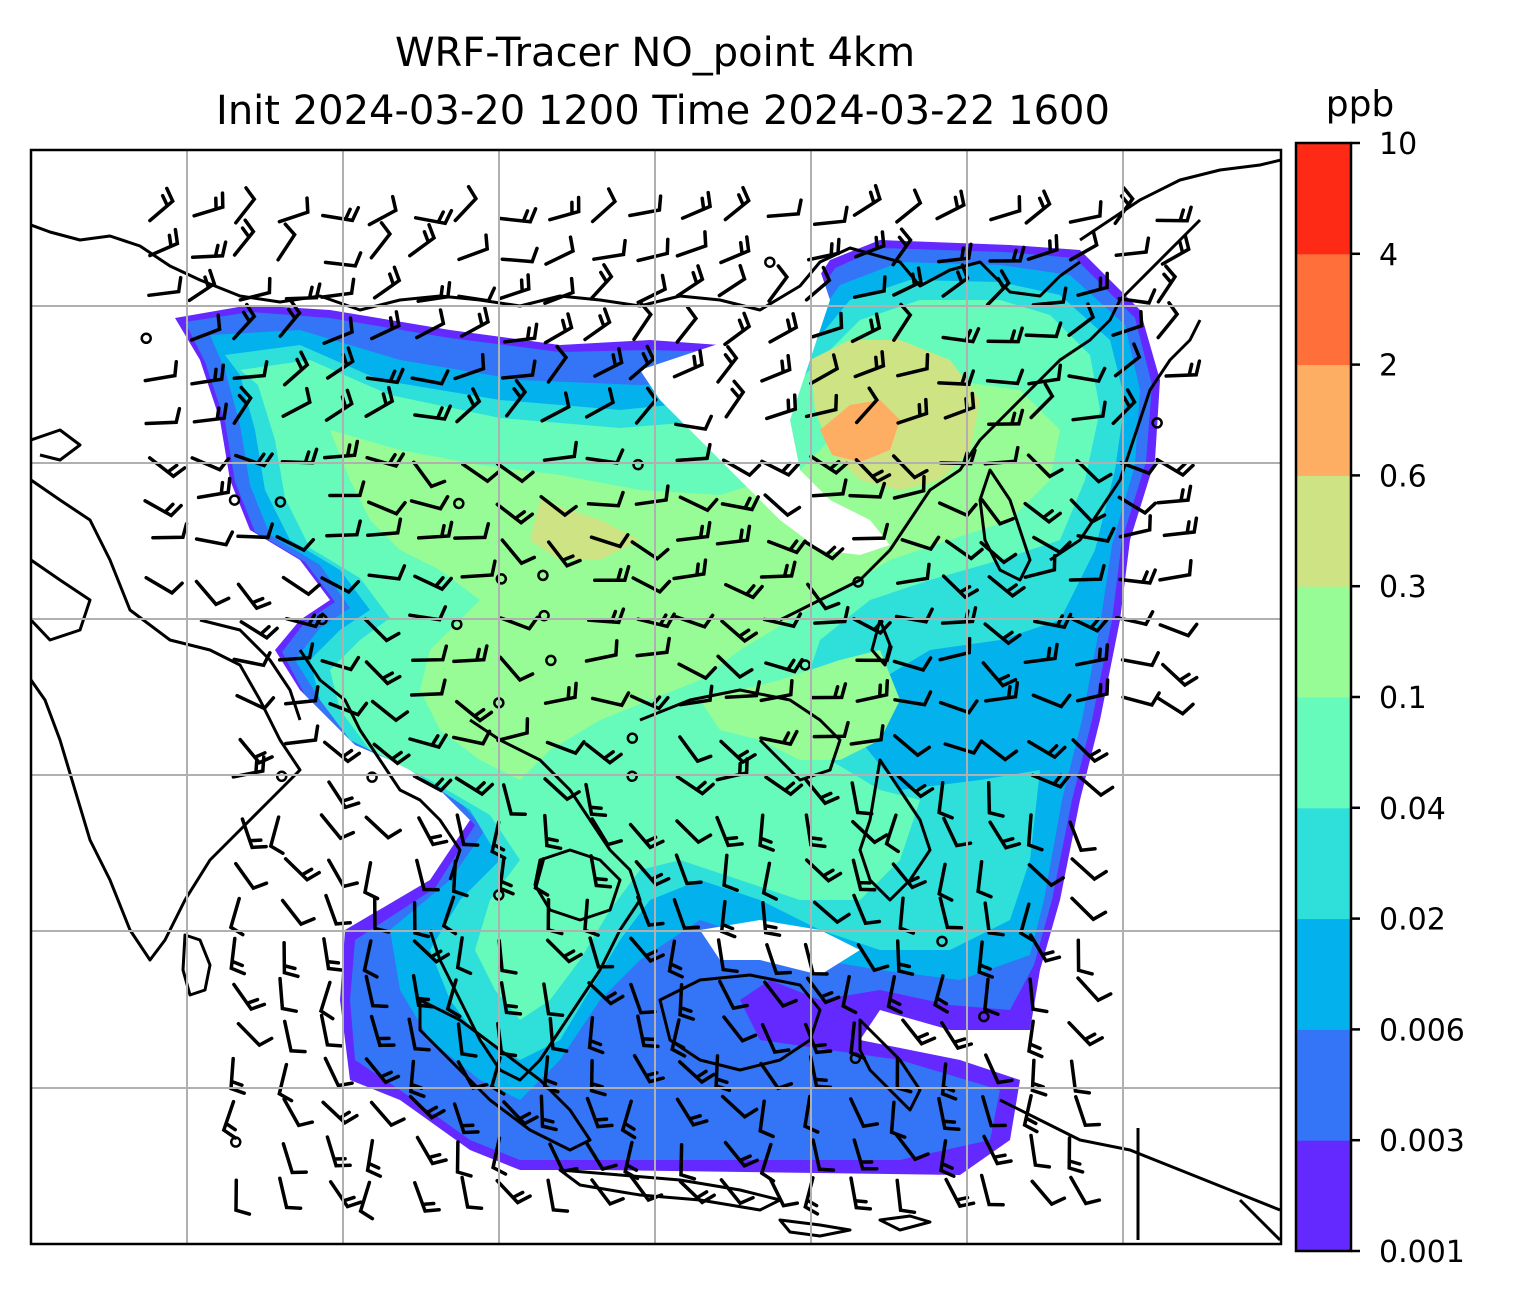 The width and height of the screenshot is (1528, 1306). I want to click on coastline-java, so click(670, 1190).